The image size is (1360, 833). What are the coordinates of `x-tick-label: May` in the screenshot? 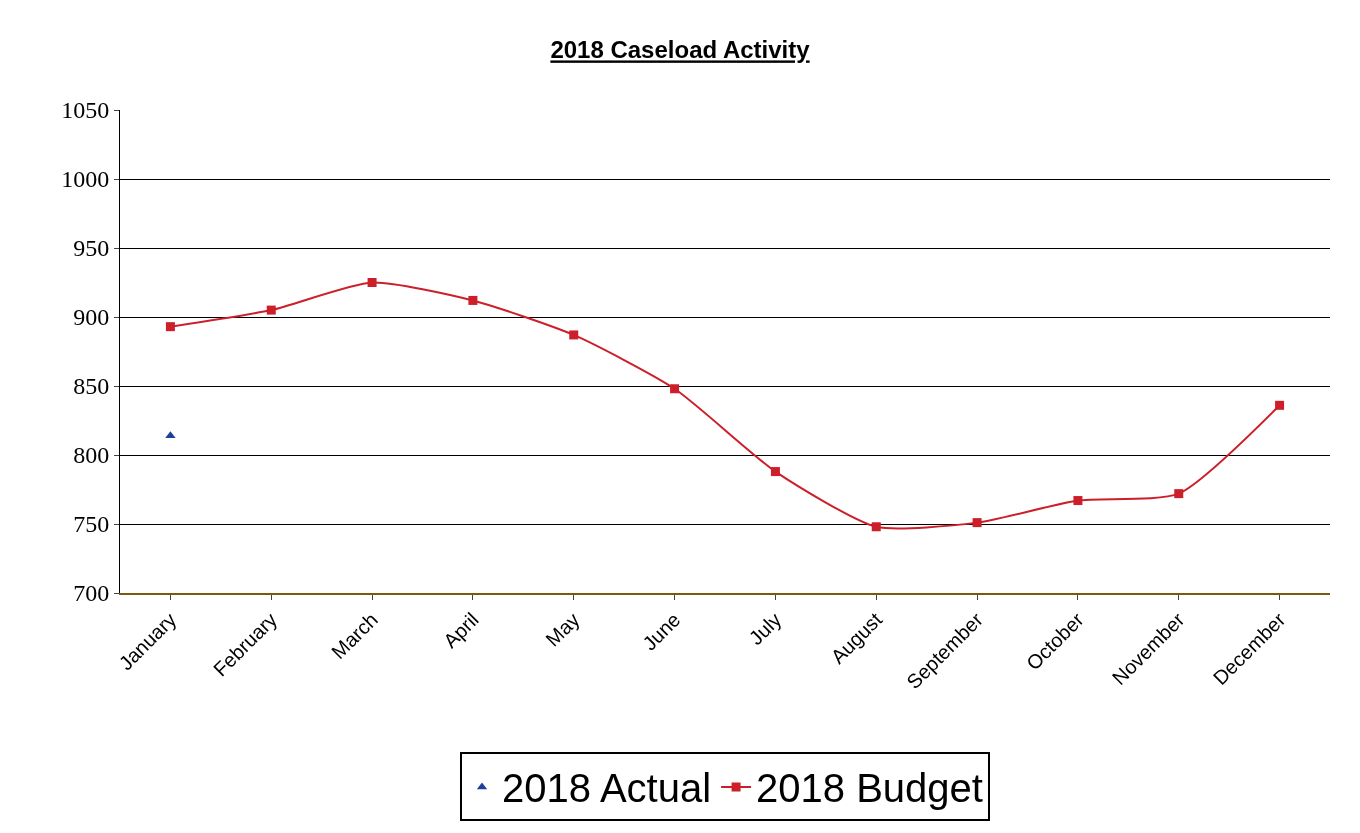 It's located at (562, 629).